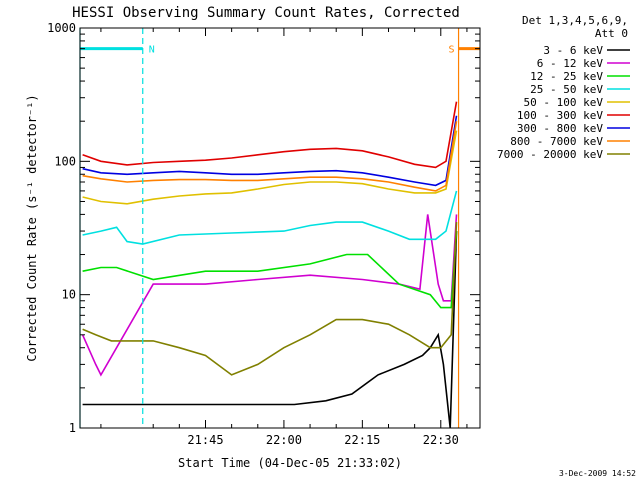 This screenshot has width=640, height=480. I want to click on y-tick-label-0: 1, so click(72, 428).